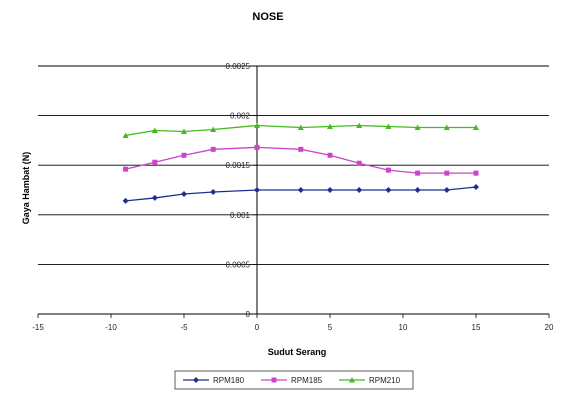 Image resolution: width=561 pixels, height=409 pixels. What do you see at coordinates (184, 327) in the screenshot?
I see `x-tick-label: -5` at bounding box center [184, 327].